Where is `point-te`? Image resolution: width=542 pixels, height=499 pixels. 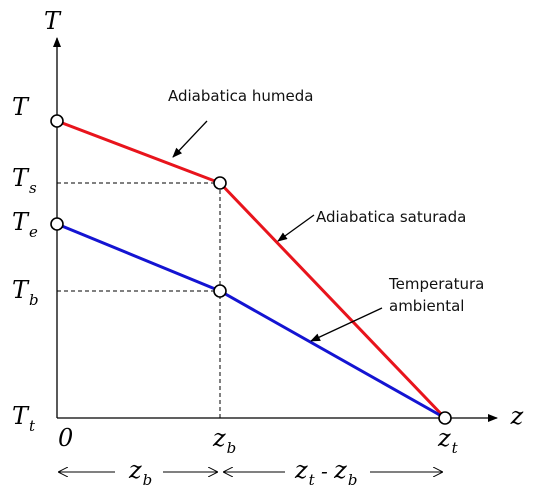
point-te is located at coordinates (57, 224).